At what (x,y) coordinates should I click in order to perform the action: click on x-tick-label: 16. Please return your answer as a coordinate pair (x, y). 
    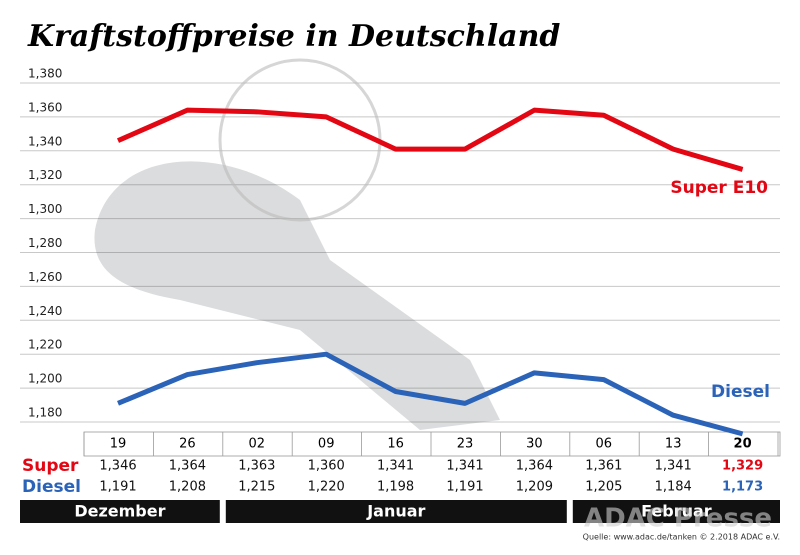
    Looking at the image, I should click on (395, 444).